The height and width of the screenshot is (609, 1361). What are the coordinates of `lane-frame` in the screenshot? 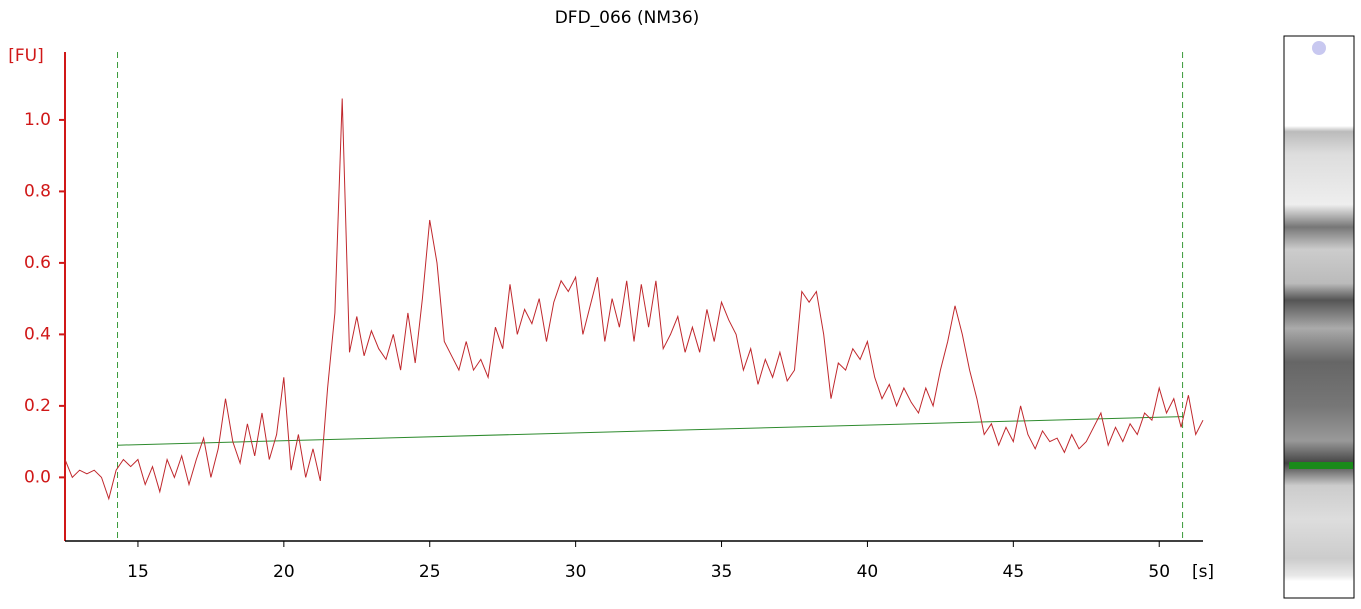 It's located at (1319, 317).